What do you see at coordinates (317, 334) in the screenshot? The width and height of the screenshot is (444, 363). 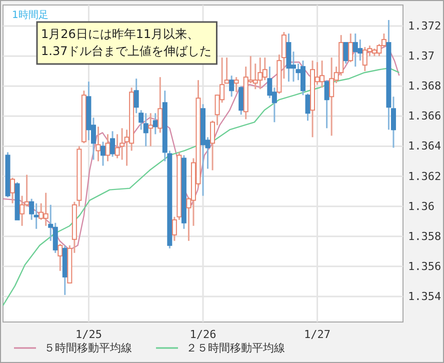 I see `x-tick-label: 1/27` at bounding box center [317, 334].